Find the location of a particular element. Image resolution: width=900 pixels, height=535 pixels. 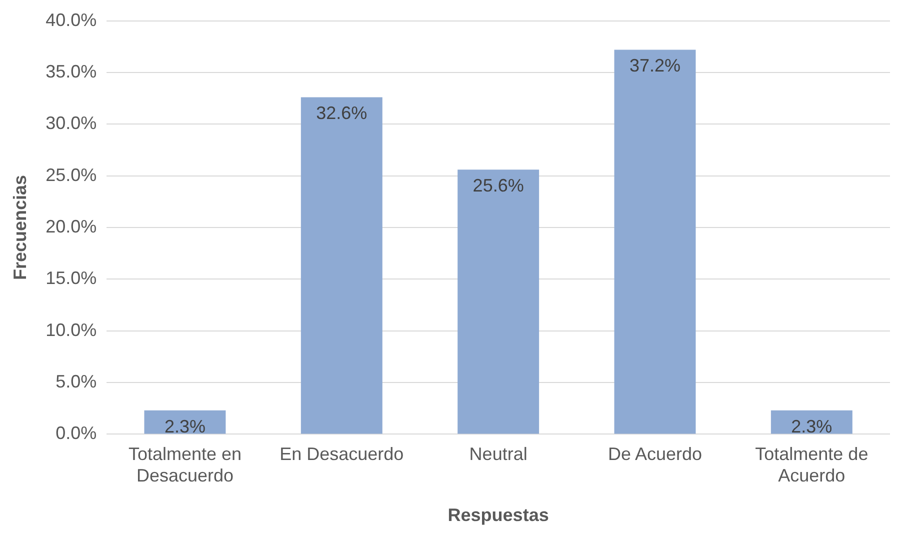

y-tick-label: 10.0% is located at coordinates (71, 330).